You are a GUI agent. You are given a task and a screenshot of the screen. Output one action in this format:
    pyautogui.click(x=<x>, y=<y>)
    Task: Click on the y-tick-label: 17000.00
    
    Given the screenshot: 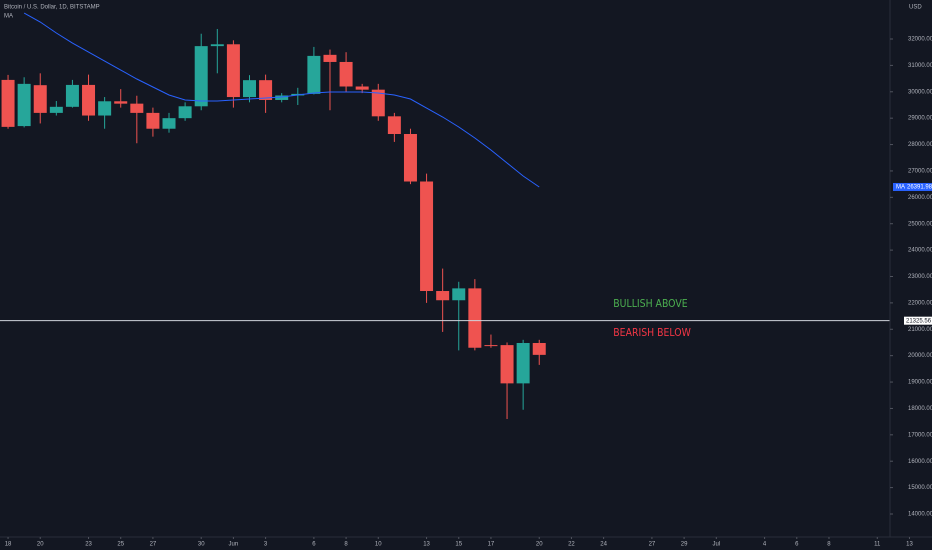 What is the action you would take?
    pyautogui.click(x=920, y=435)
    